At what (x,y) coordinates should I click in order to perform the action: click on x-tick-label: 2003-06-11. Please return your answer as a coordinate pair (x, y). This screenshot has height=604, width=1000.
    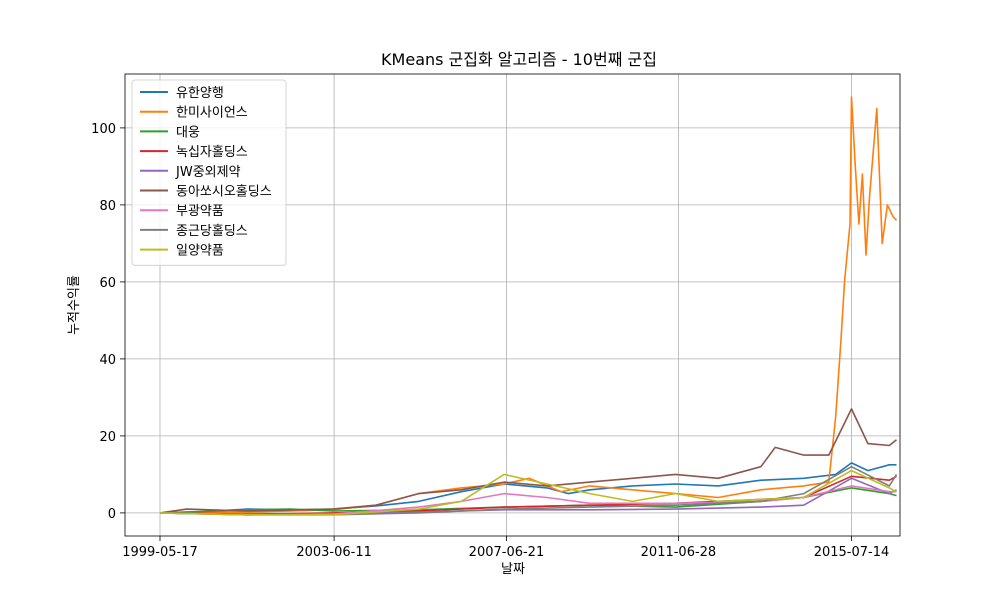
    Looking at the image, I should click on (334, 552).